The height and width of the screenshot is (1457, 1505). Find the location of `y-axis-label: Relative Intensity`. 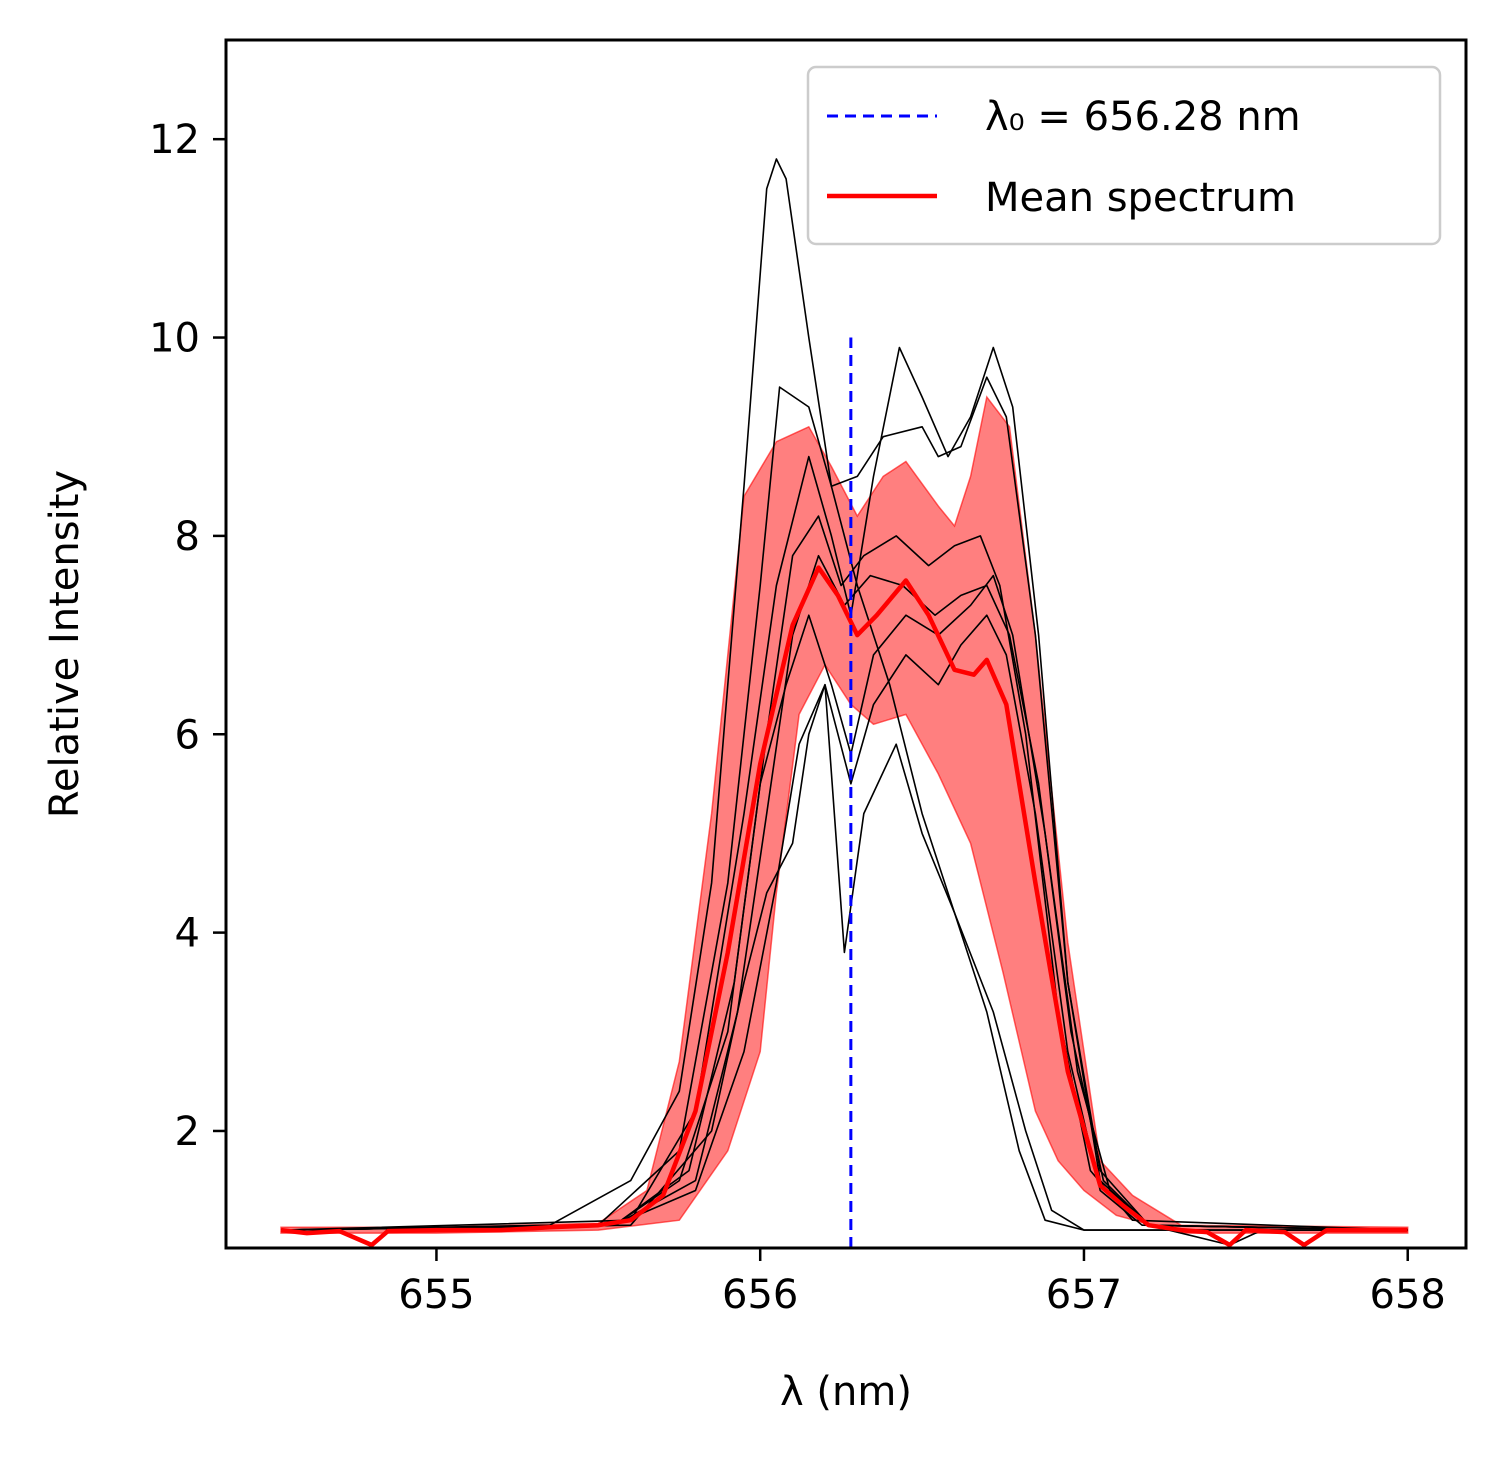

y-axis-label: Relative Intensity is located at coordinates (65, 644).